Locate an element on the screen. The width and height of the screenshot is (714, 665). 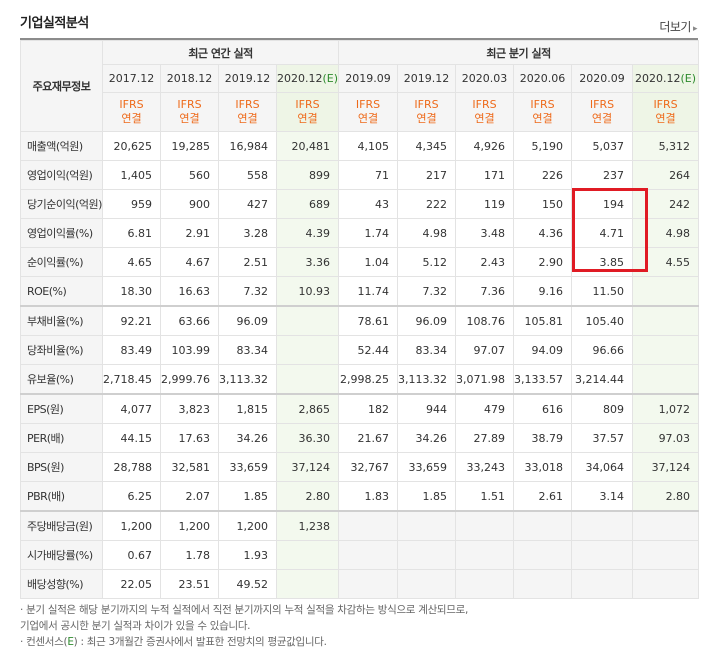
table-cell: 34,064 is located at coordinates (602, 467).